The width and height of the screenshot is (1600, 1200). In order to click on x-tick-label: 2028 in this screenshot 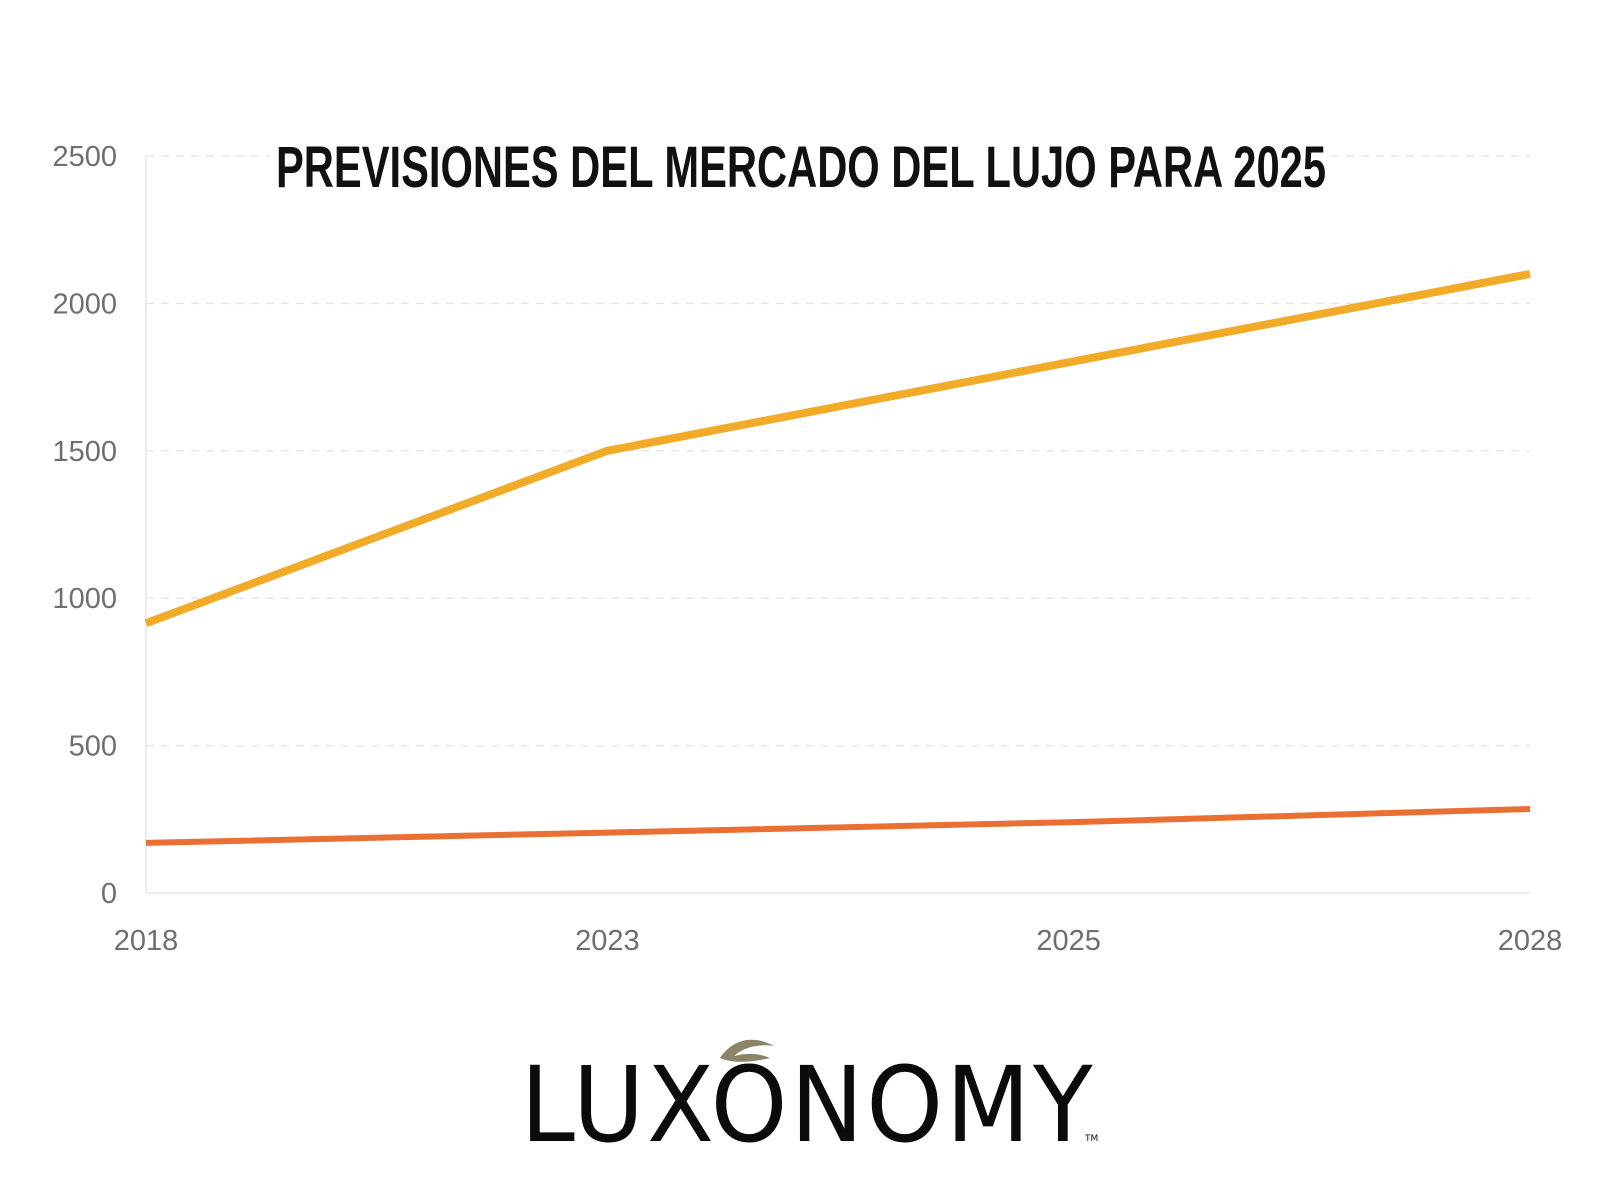, I will do `click(1530, 941)`.